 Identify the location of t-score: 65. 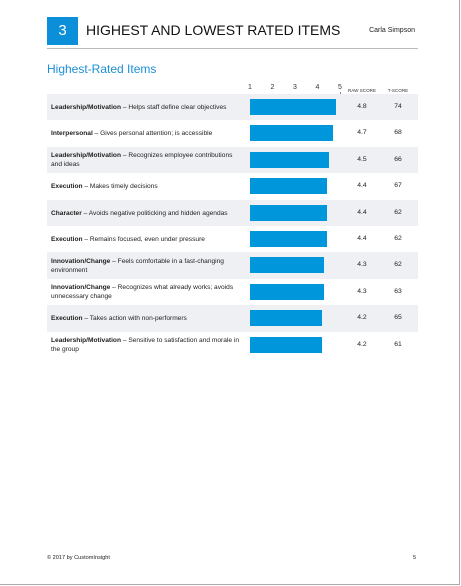
(398, 318).